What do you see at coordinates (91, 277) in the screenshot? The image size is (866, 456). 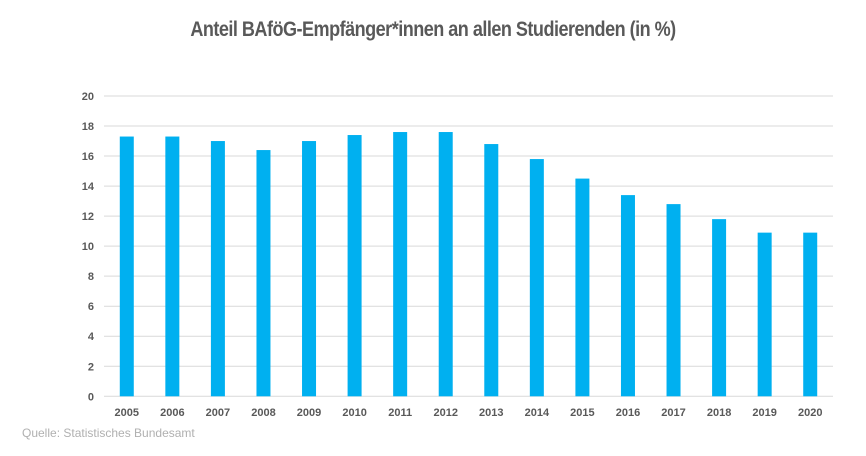 I see `y-tick-label: 8` at bounding box center [91, 277].